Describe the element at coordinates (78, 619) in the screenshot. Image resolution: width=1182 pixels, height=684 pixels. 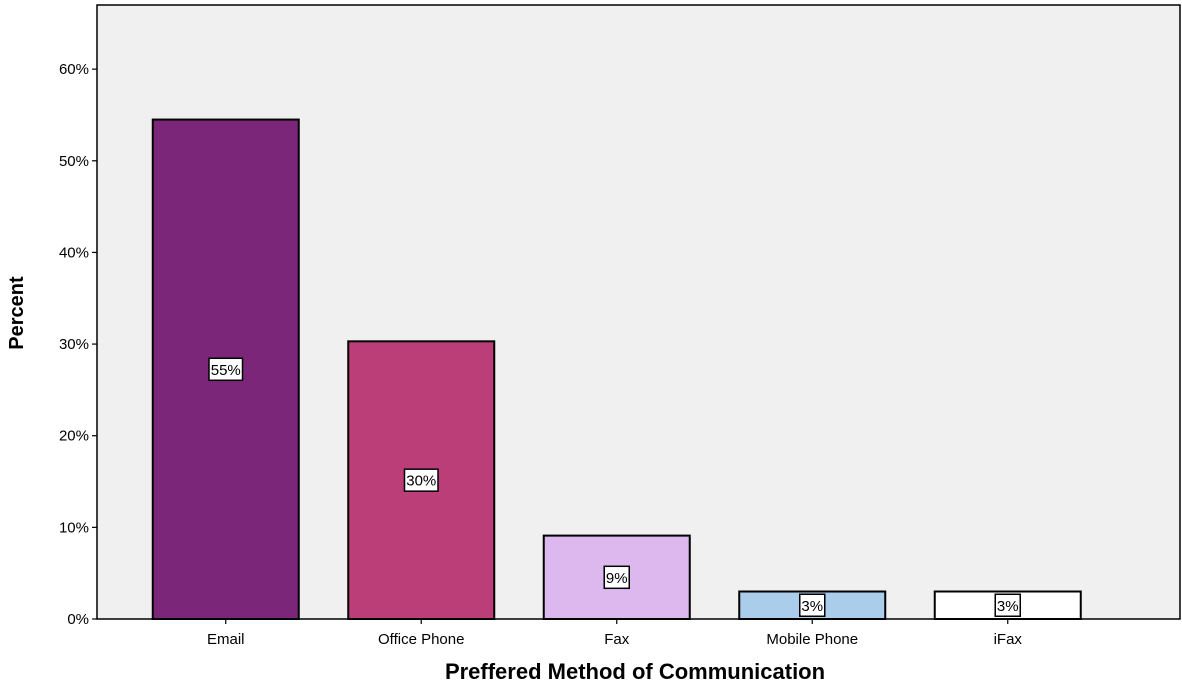
I see `y-tick-label: 0%` at that location.